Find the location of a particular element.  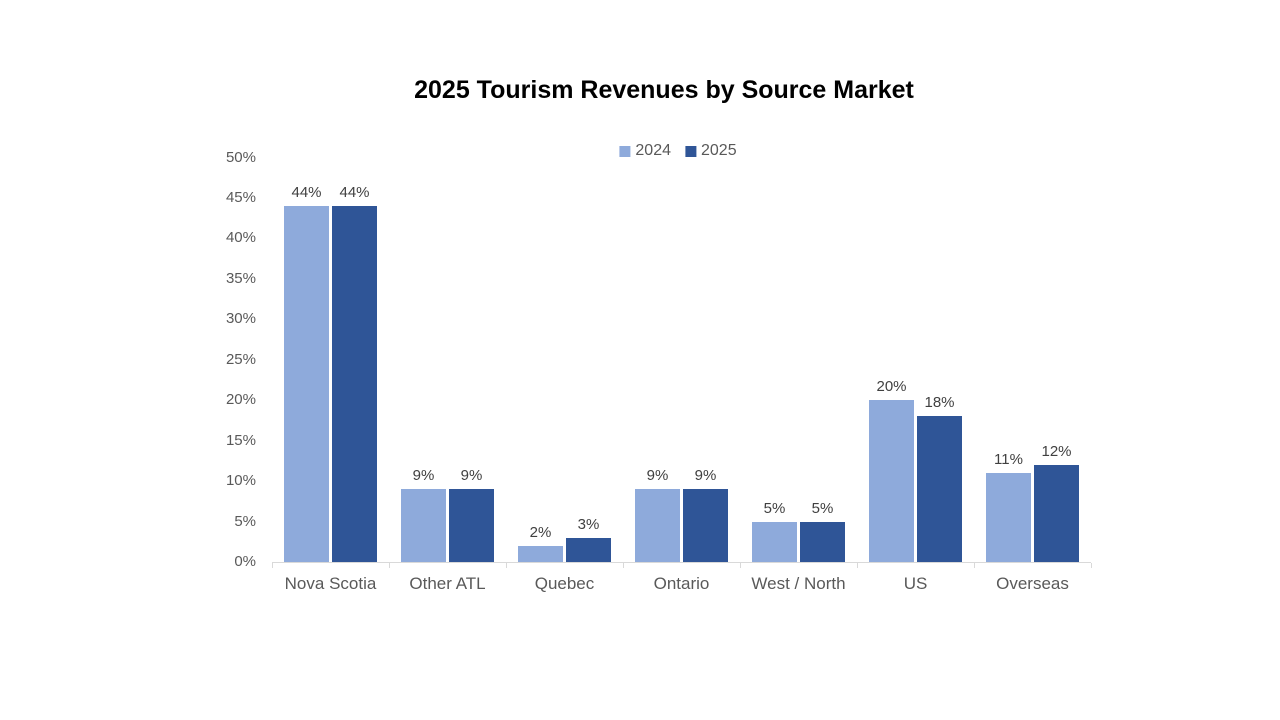

chart-legend: 2024 2025 is located at coordinates (678, 151).